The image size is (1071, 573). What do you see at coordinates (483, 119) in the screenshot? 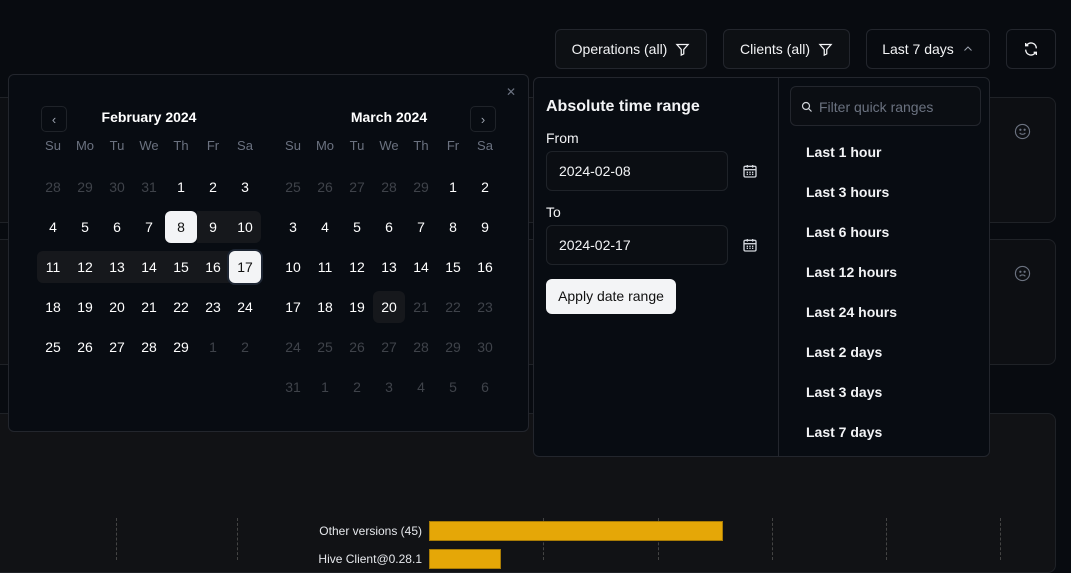
I see `next-month-button: ›` at bounding box center [483, 119].